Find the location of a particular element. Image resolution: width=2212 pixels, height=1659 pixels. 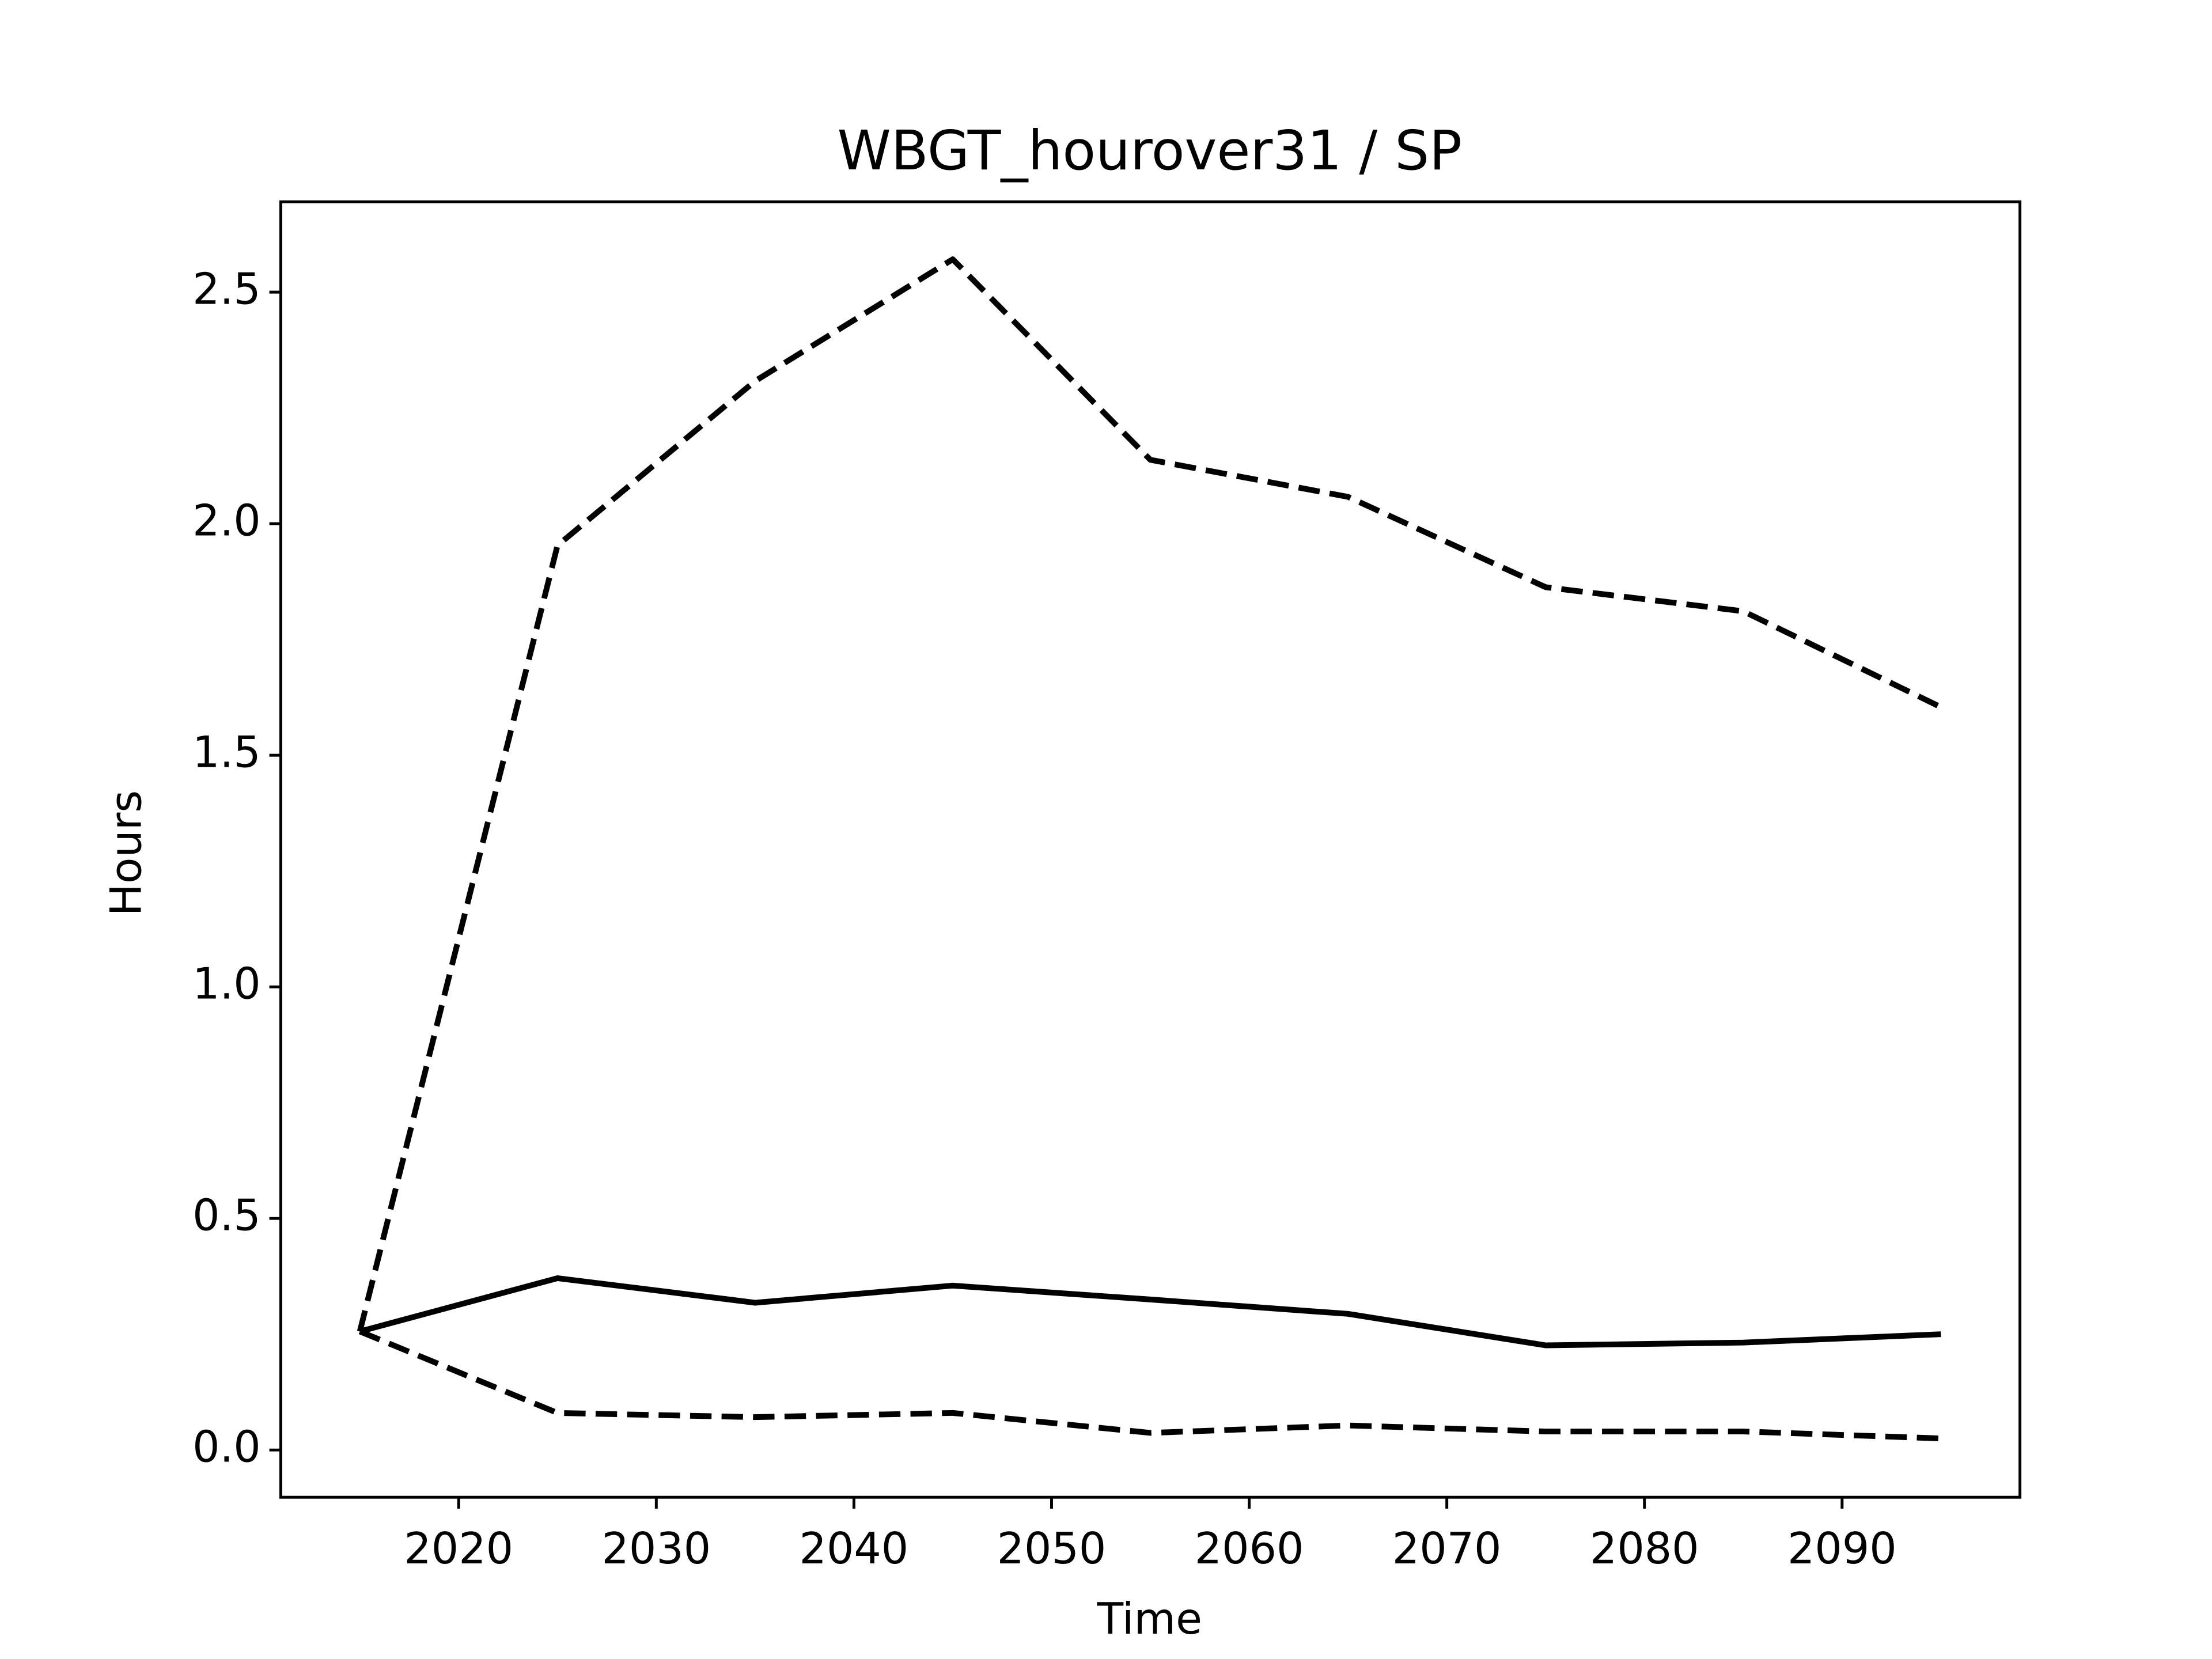

chart-title: WBGT_hourover31 / SP is located at coordinates (1149, 151).